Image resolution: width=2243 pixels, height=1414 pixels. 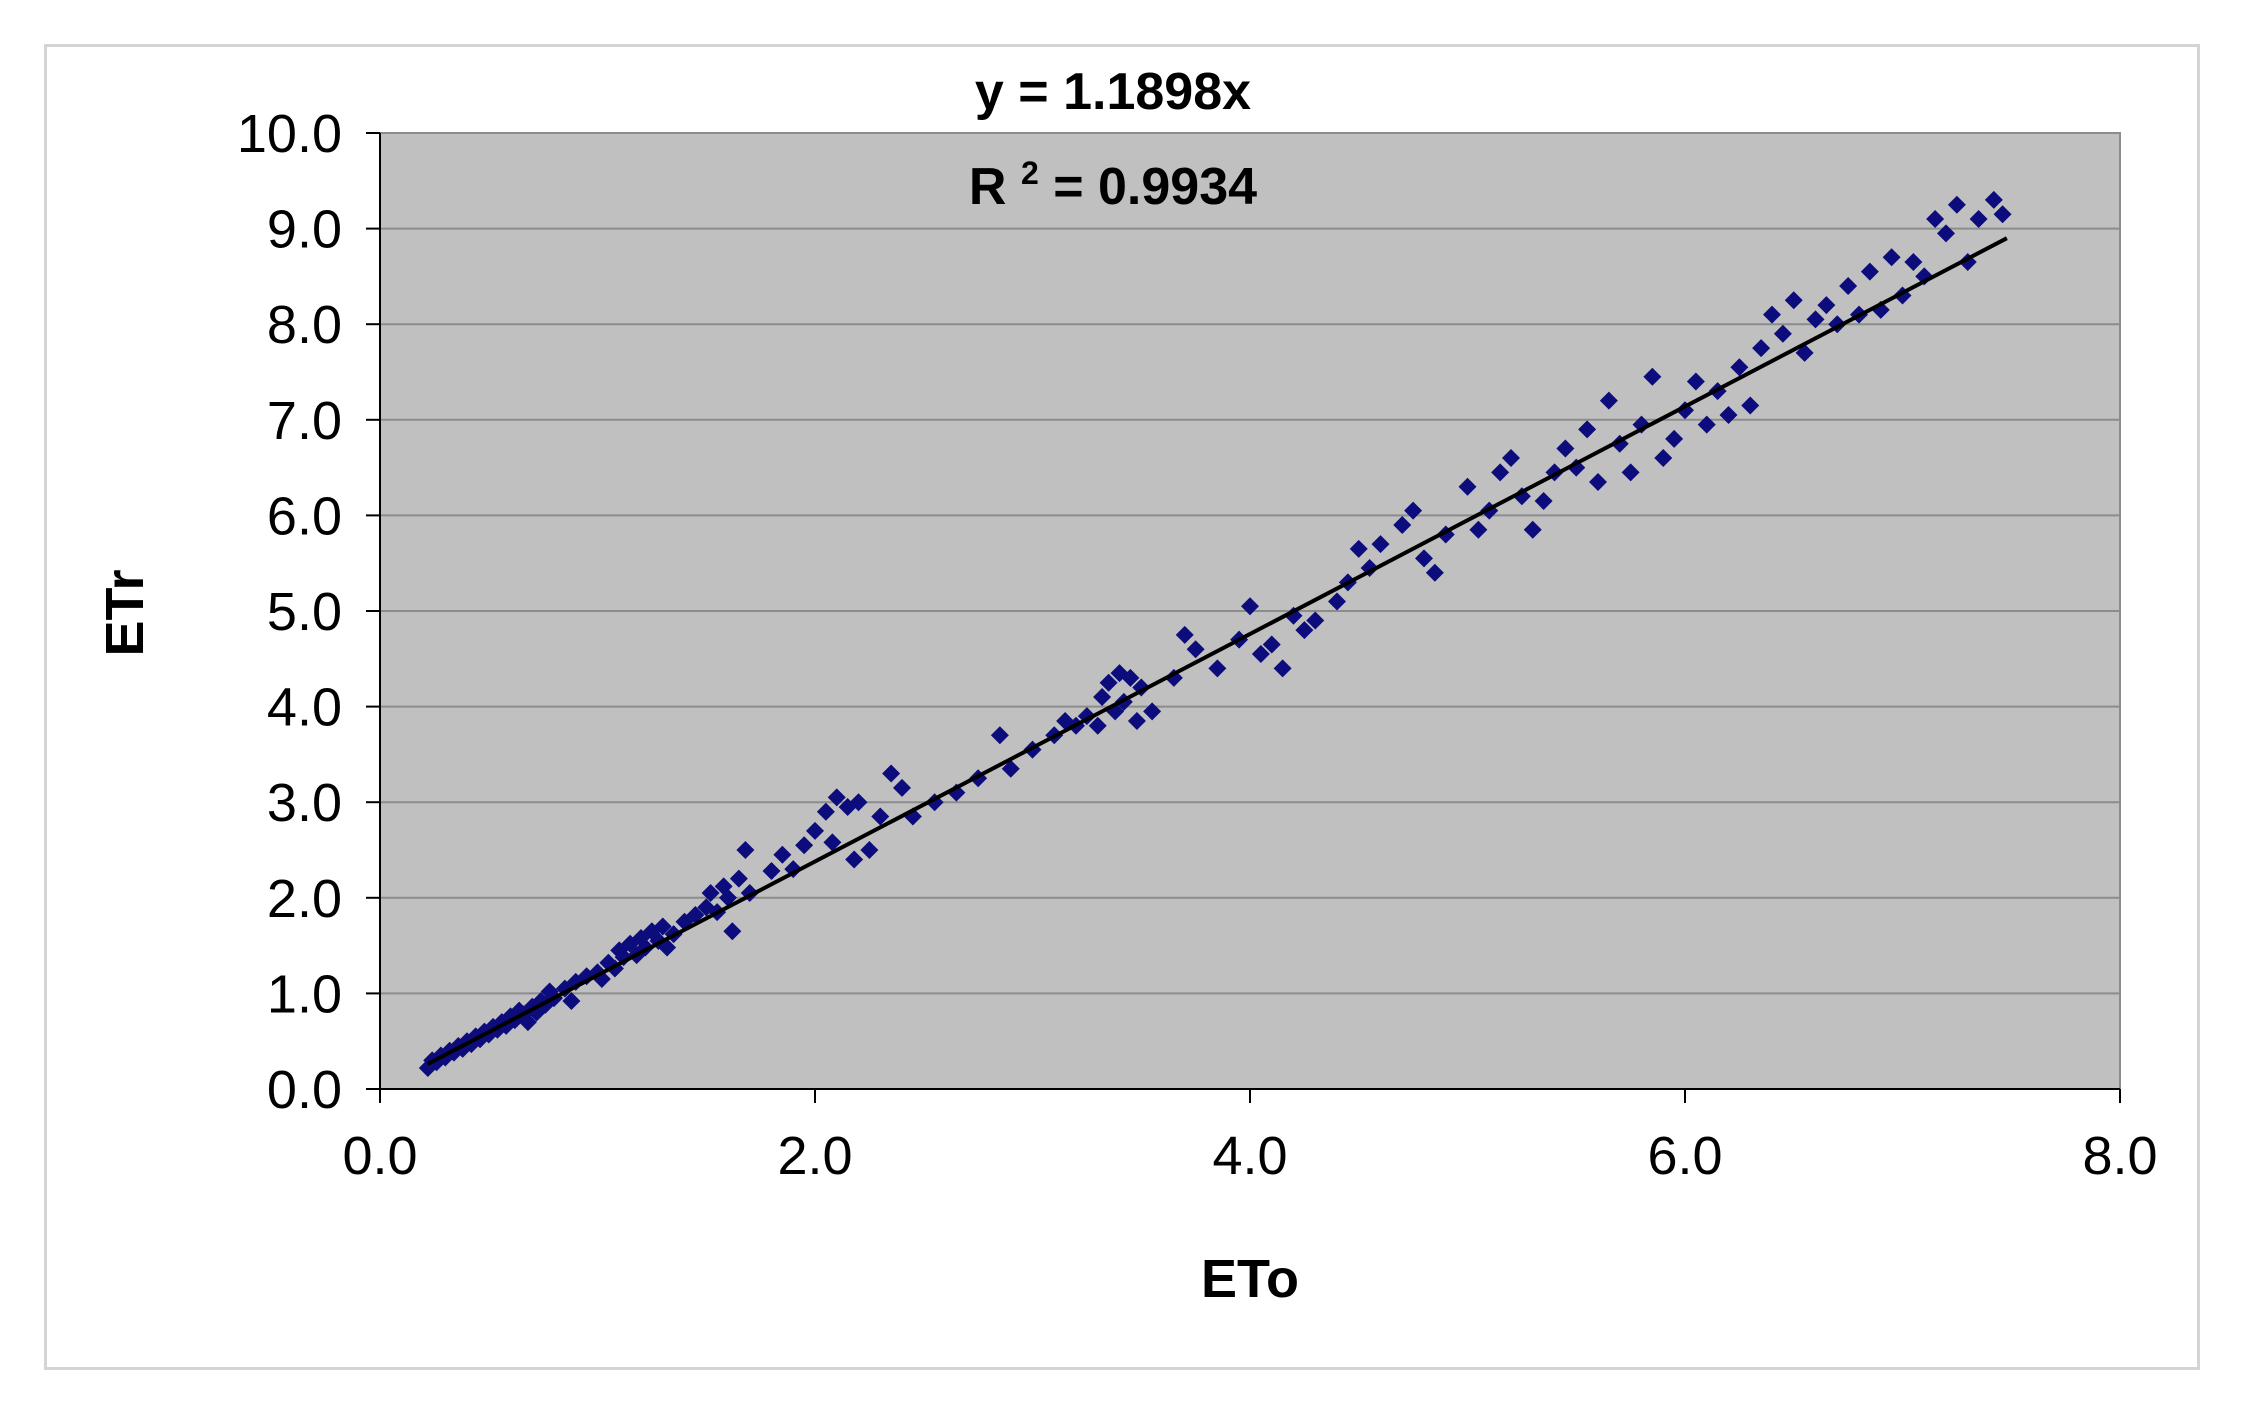 I want to click on y-tick-label: 2.0, so click(x=304, y=899).